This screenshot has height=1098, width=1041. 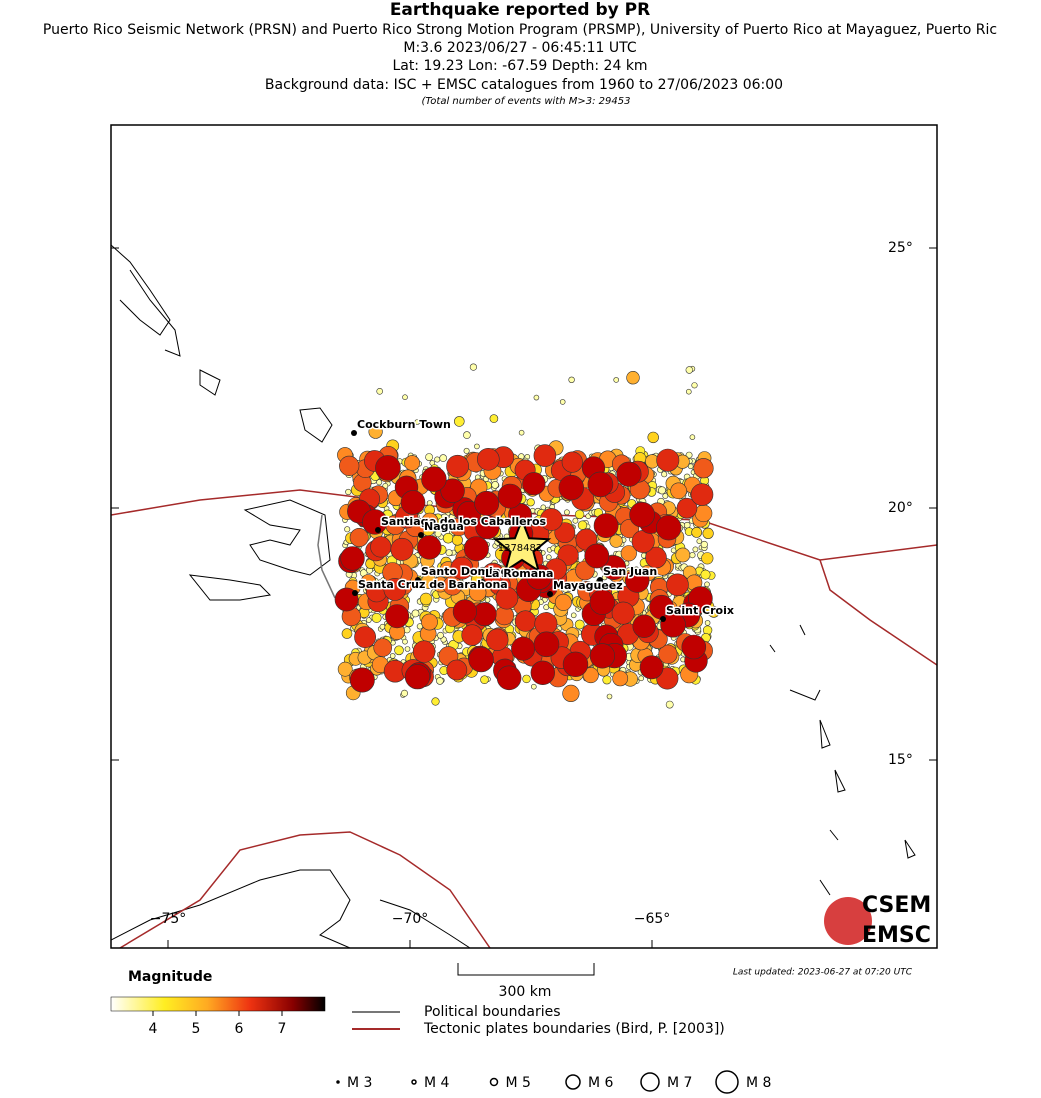 What do you see at coordinates (525, 992) in the screenshot?
I see `scale-label: 300 km` at bounding box center [525, 992].